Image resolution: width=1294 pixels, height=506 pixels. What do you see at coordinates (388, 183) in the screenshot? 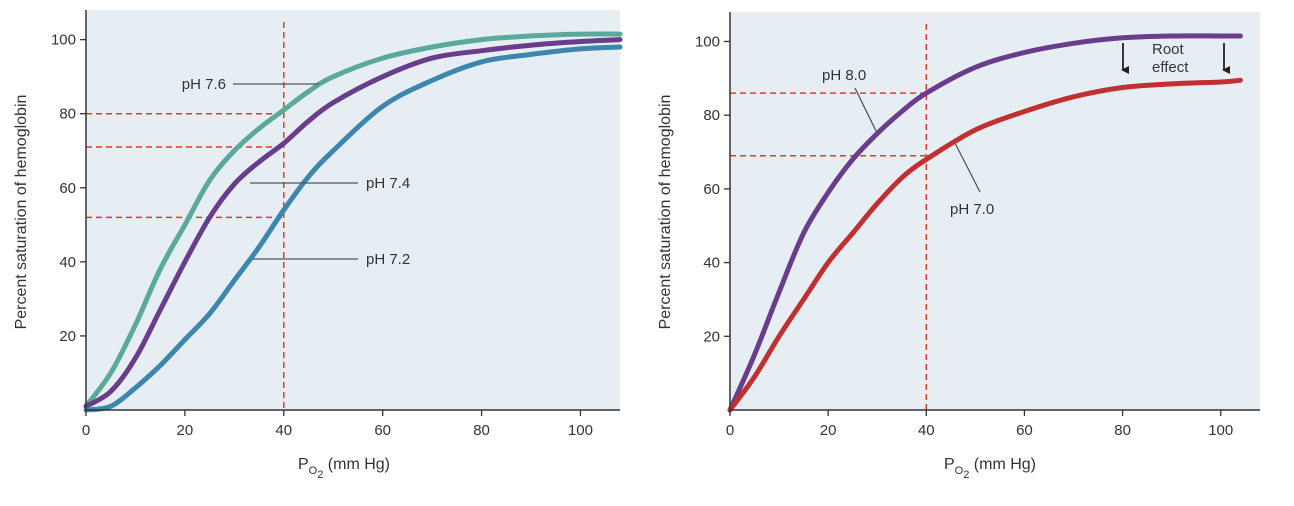
I see `label-ph-7-4: pH 7.4` at bounding box center [388, 183].